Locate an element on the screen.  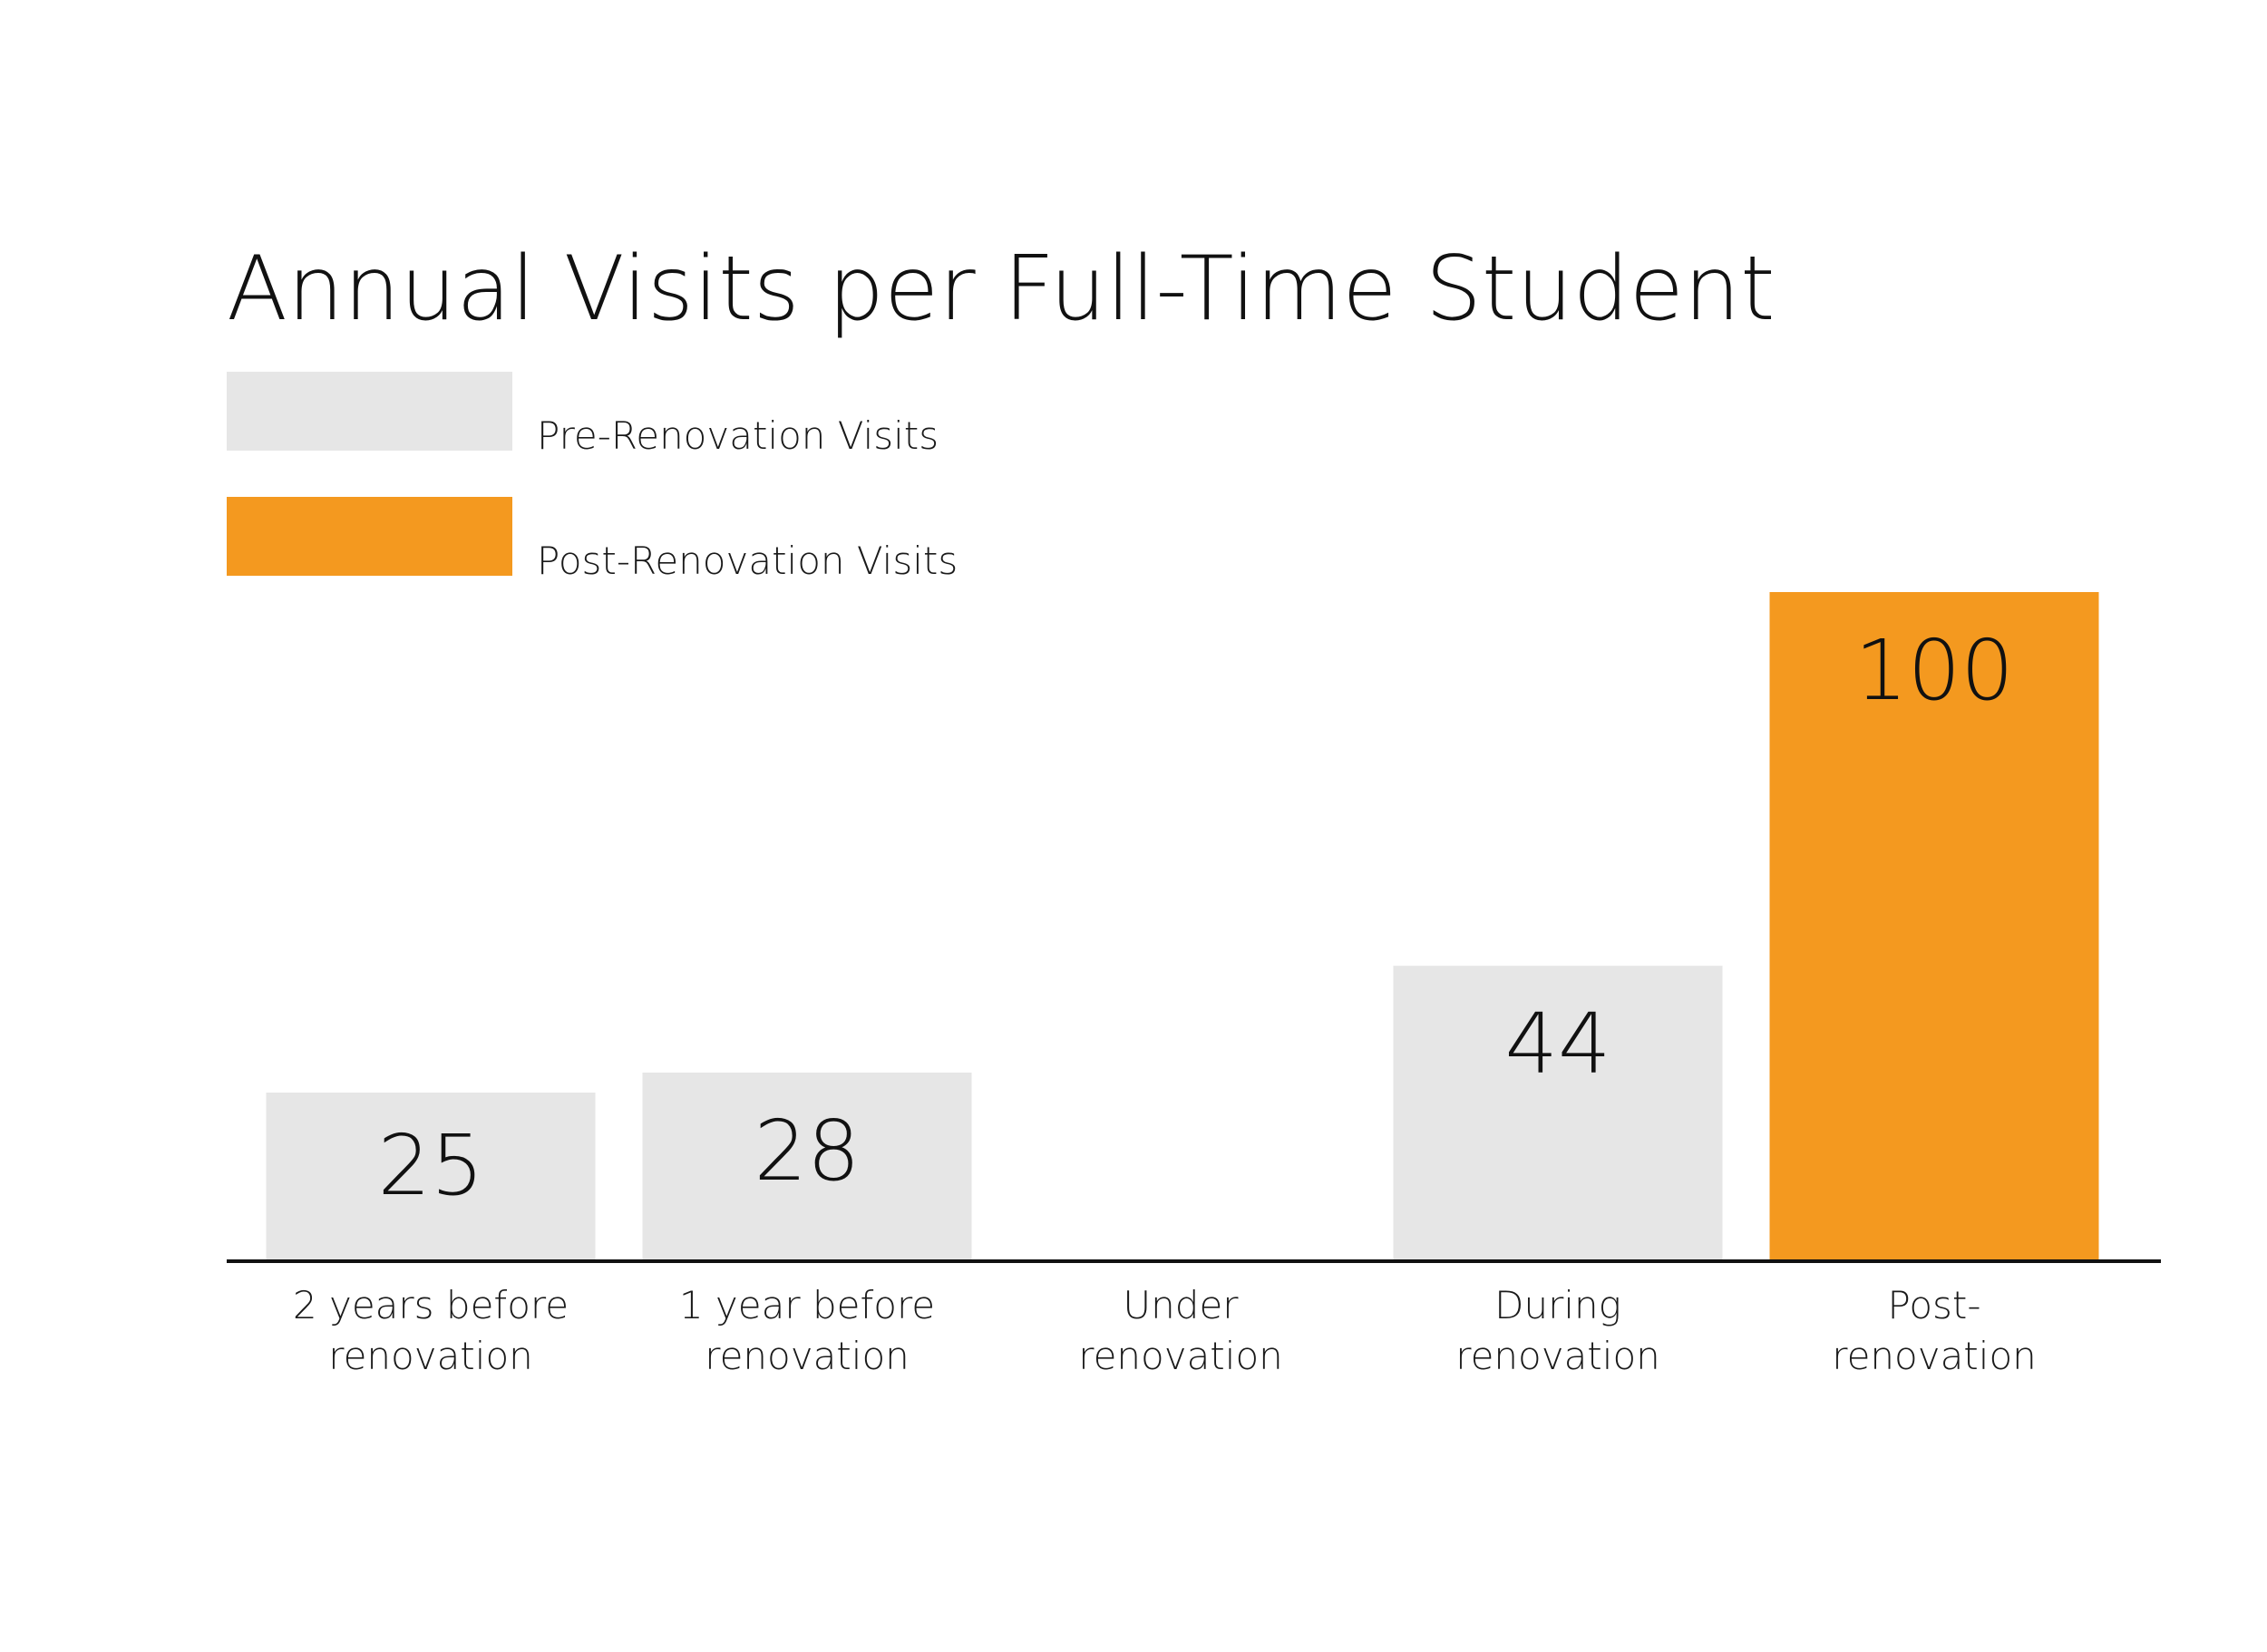
legend-swatch-post-renovation is located at coordinates (370, 536).